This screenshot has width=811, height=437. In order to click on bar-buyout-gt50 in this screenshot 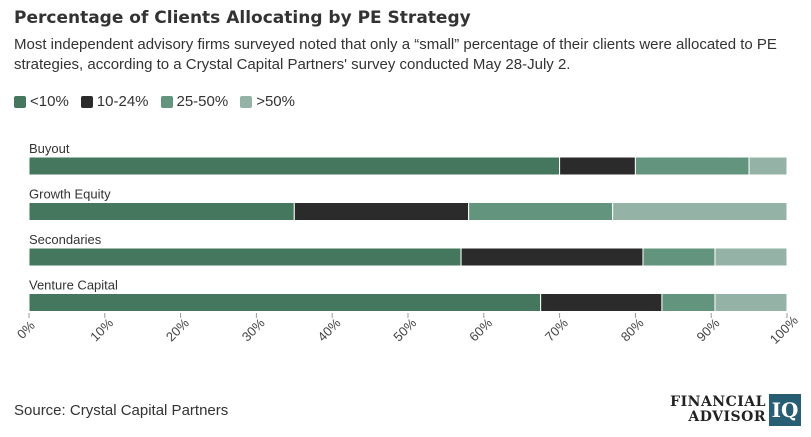, I will do `click(768, 166)`.